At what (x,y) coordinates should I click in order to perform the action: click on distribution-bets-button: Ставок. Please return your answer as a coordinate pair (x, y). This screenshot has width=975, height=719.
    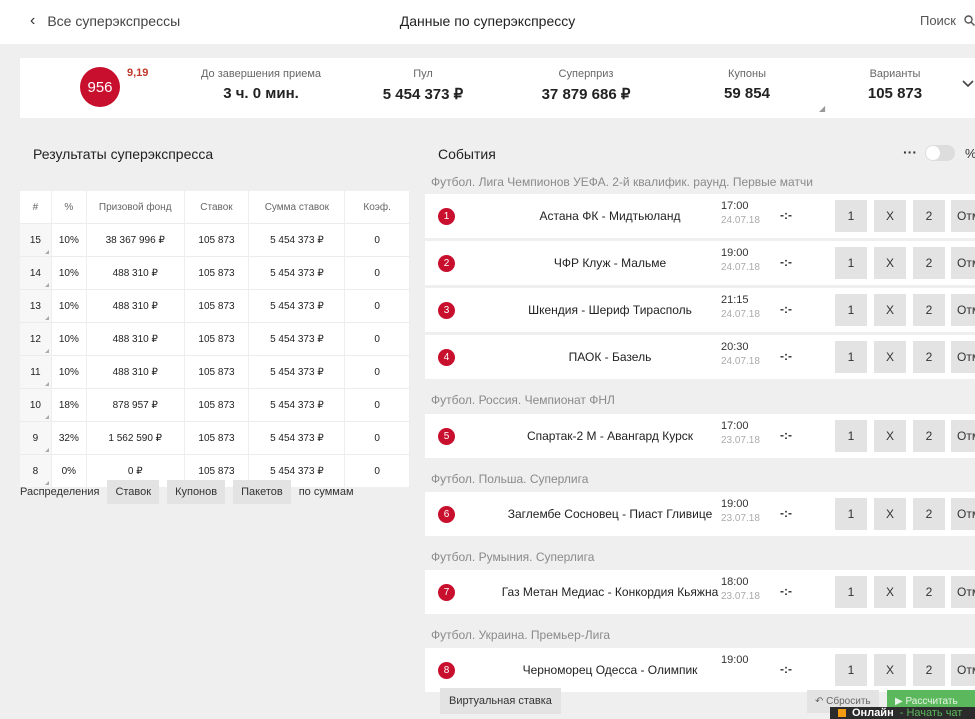
    Looking at the image, I should click on (133, 492).